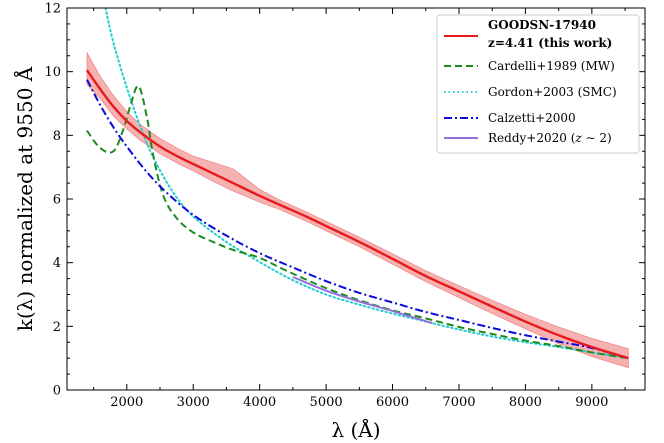  I want to click on x-tick-label: 4000, so click(259, 402).